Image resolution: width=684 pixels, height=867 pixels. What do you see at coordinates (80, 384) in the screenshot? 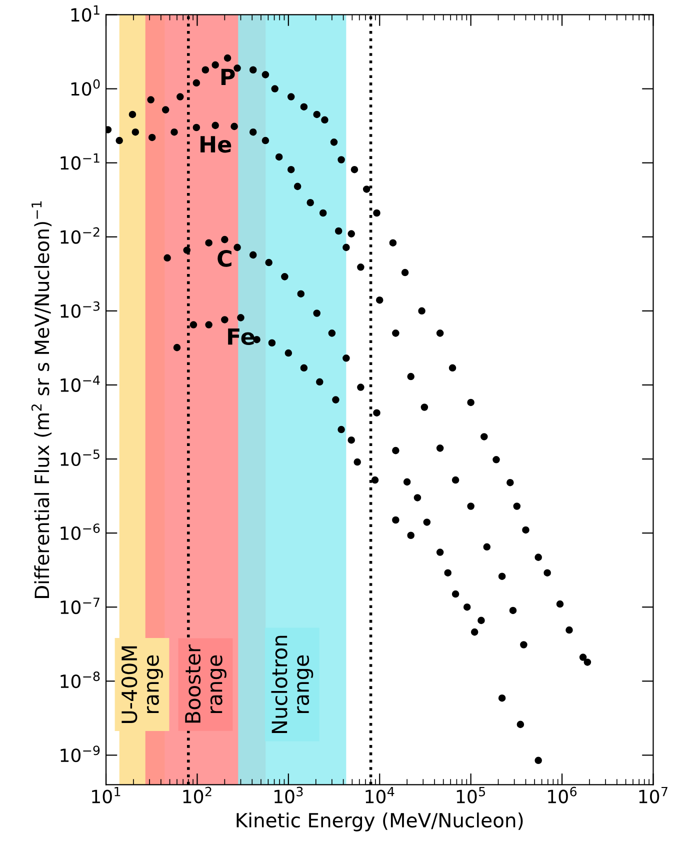
I see `y-tick-label: 10$^{−4}$` at bounding box center [80, 384].